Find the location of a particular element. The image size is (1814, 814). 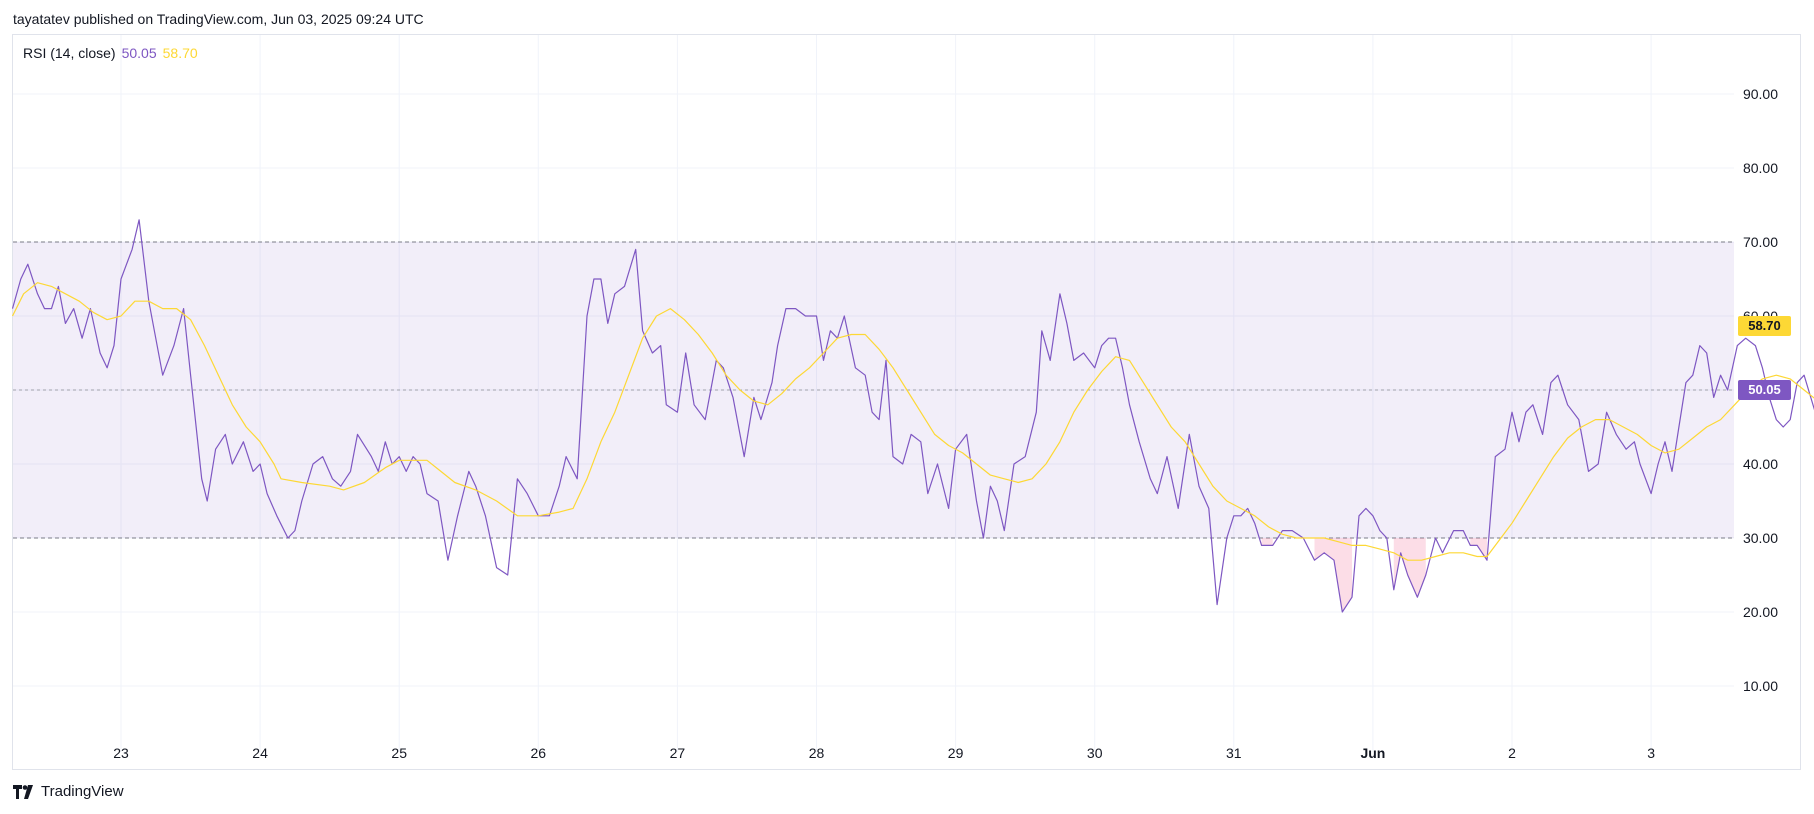

x-tick-label: 24 is located at coordinates (260, 753).